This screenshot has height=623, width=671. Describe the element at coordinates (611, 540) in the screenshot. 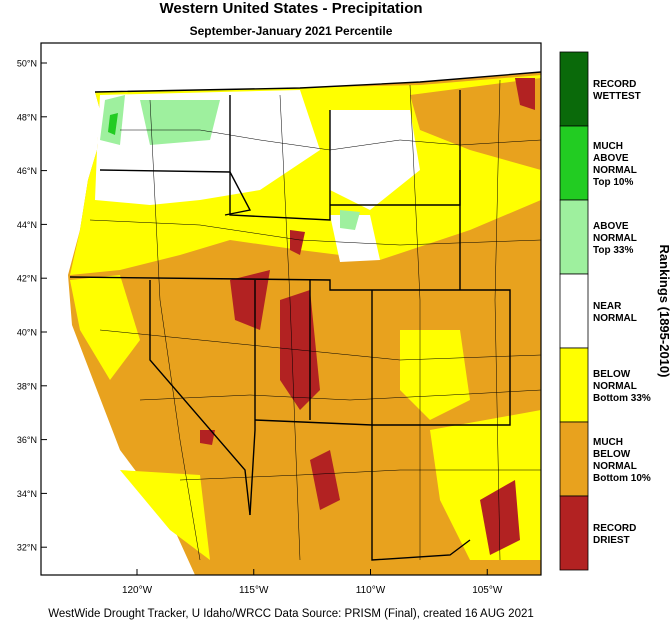

I see `legend-label: DRIEST` at that location.